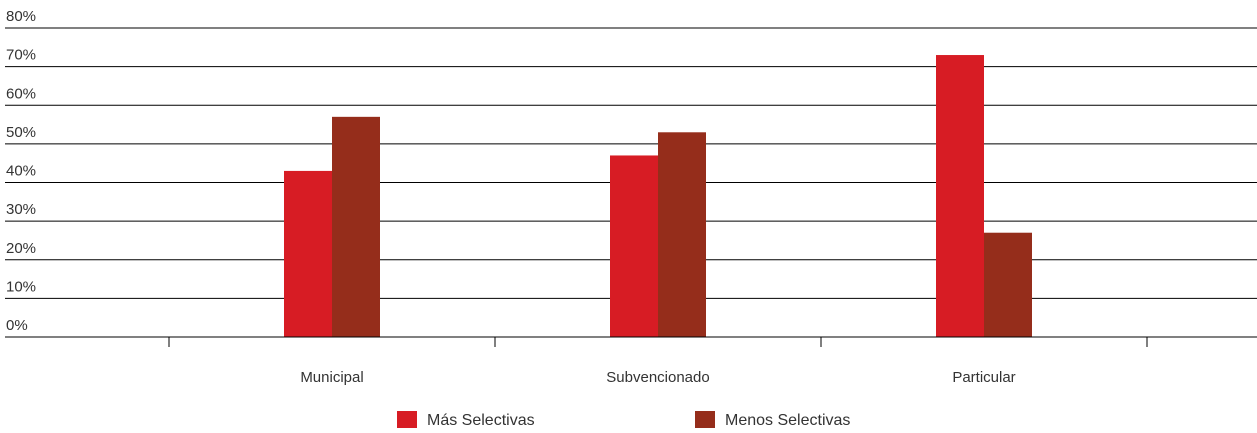  What do you see at coordinates (787, 420) in the screenshot?
I see `legend-label: Menos Selectivas` at bounding box center [787, 420].